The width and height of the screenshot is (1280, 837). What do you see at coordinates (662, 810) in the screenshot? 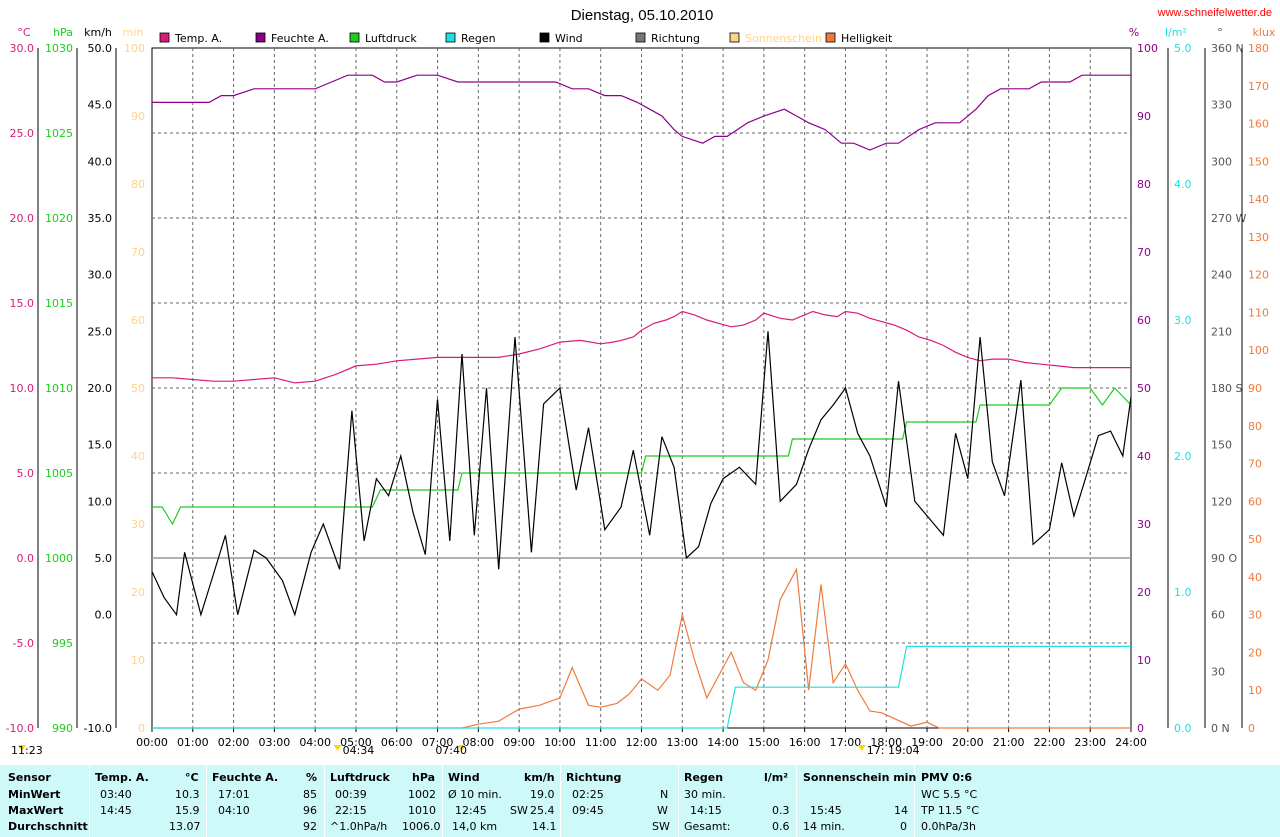
I see `direction-max: W` at bounding box center [662, 810].